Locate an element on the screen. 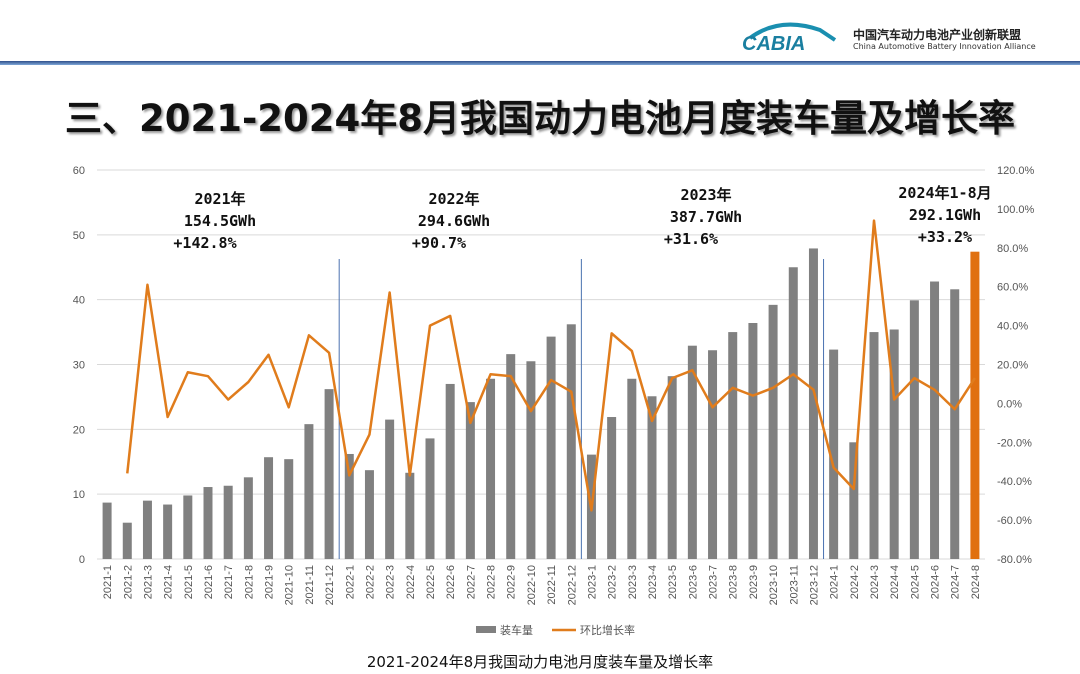 The image size is (1080, 674). x-tick-label: 2022-10 is located at coordinates (532, 585).